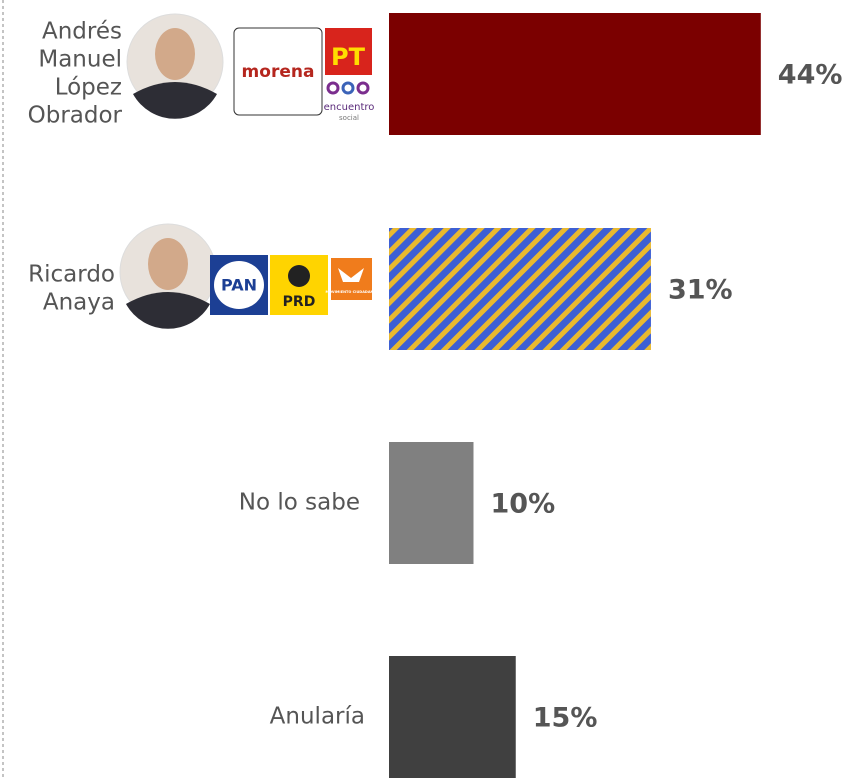  I want to click on logo-ring, so click(239, 285).